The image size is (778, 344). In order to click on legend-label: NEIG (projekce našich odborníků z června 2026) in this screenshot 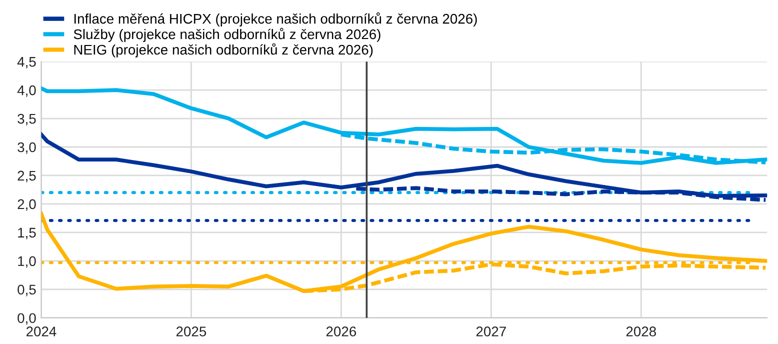, I will do `click(223, 50)`.